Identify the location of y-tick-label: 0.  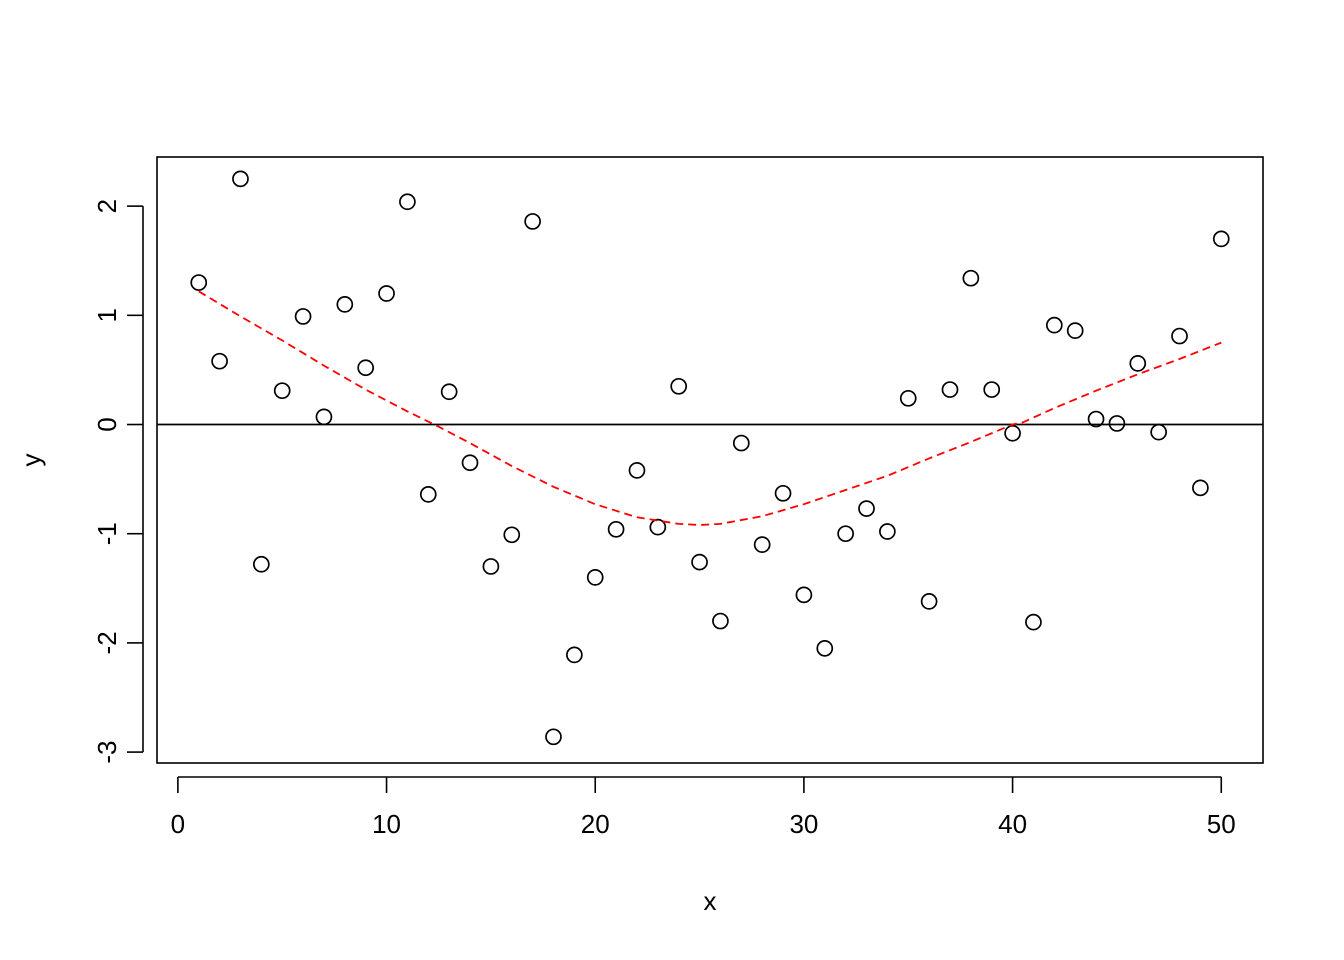
(107, 424).